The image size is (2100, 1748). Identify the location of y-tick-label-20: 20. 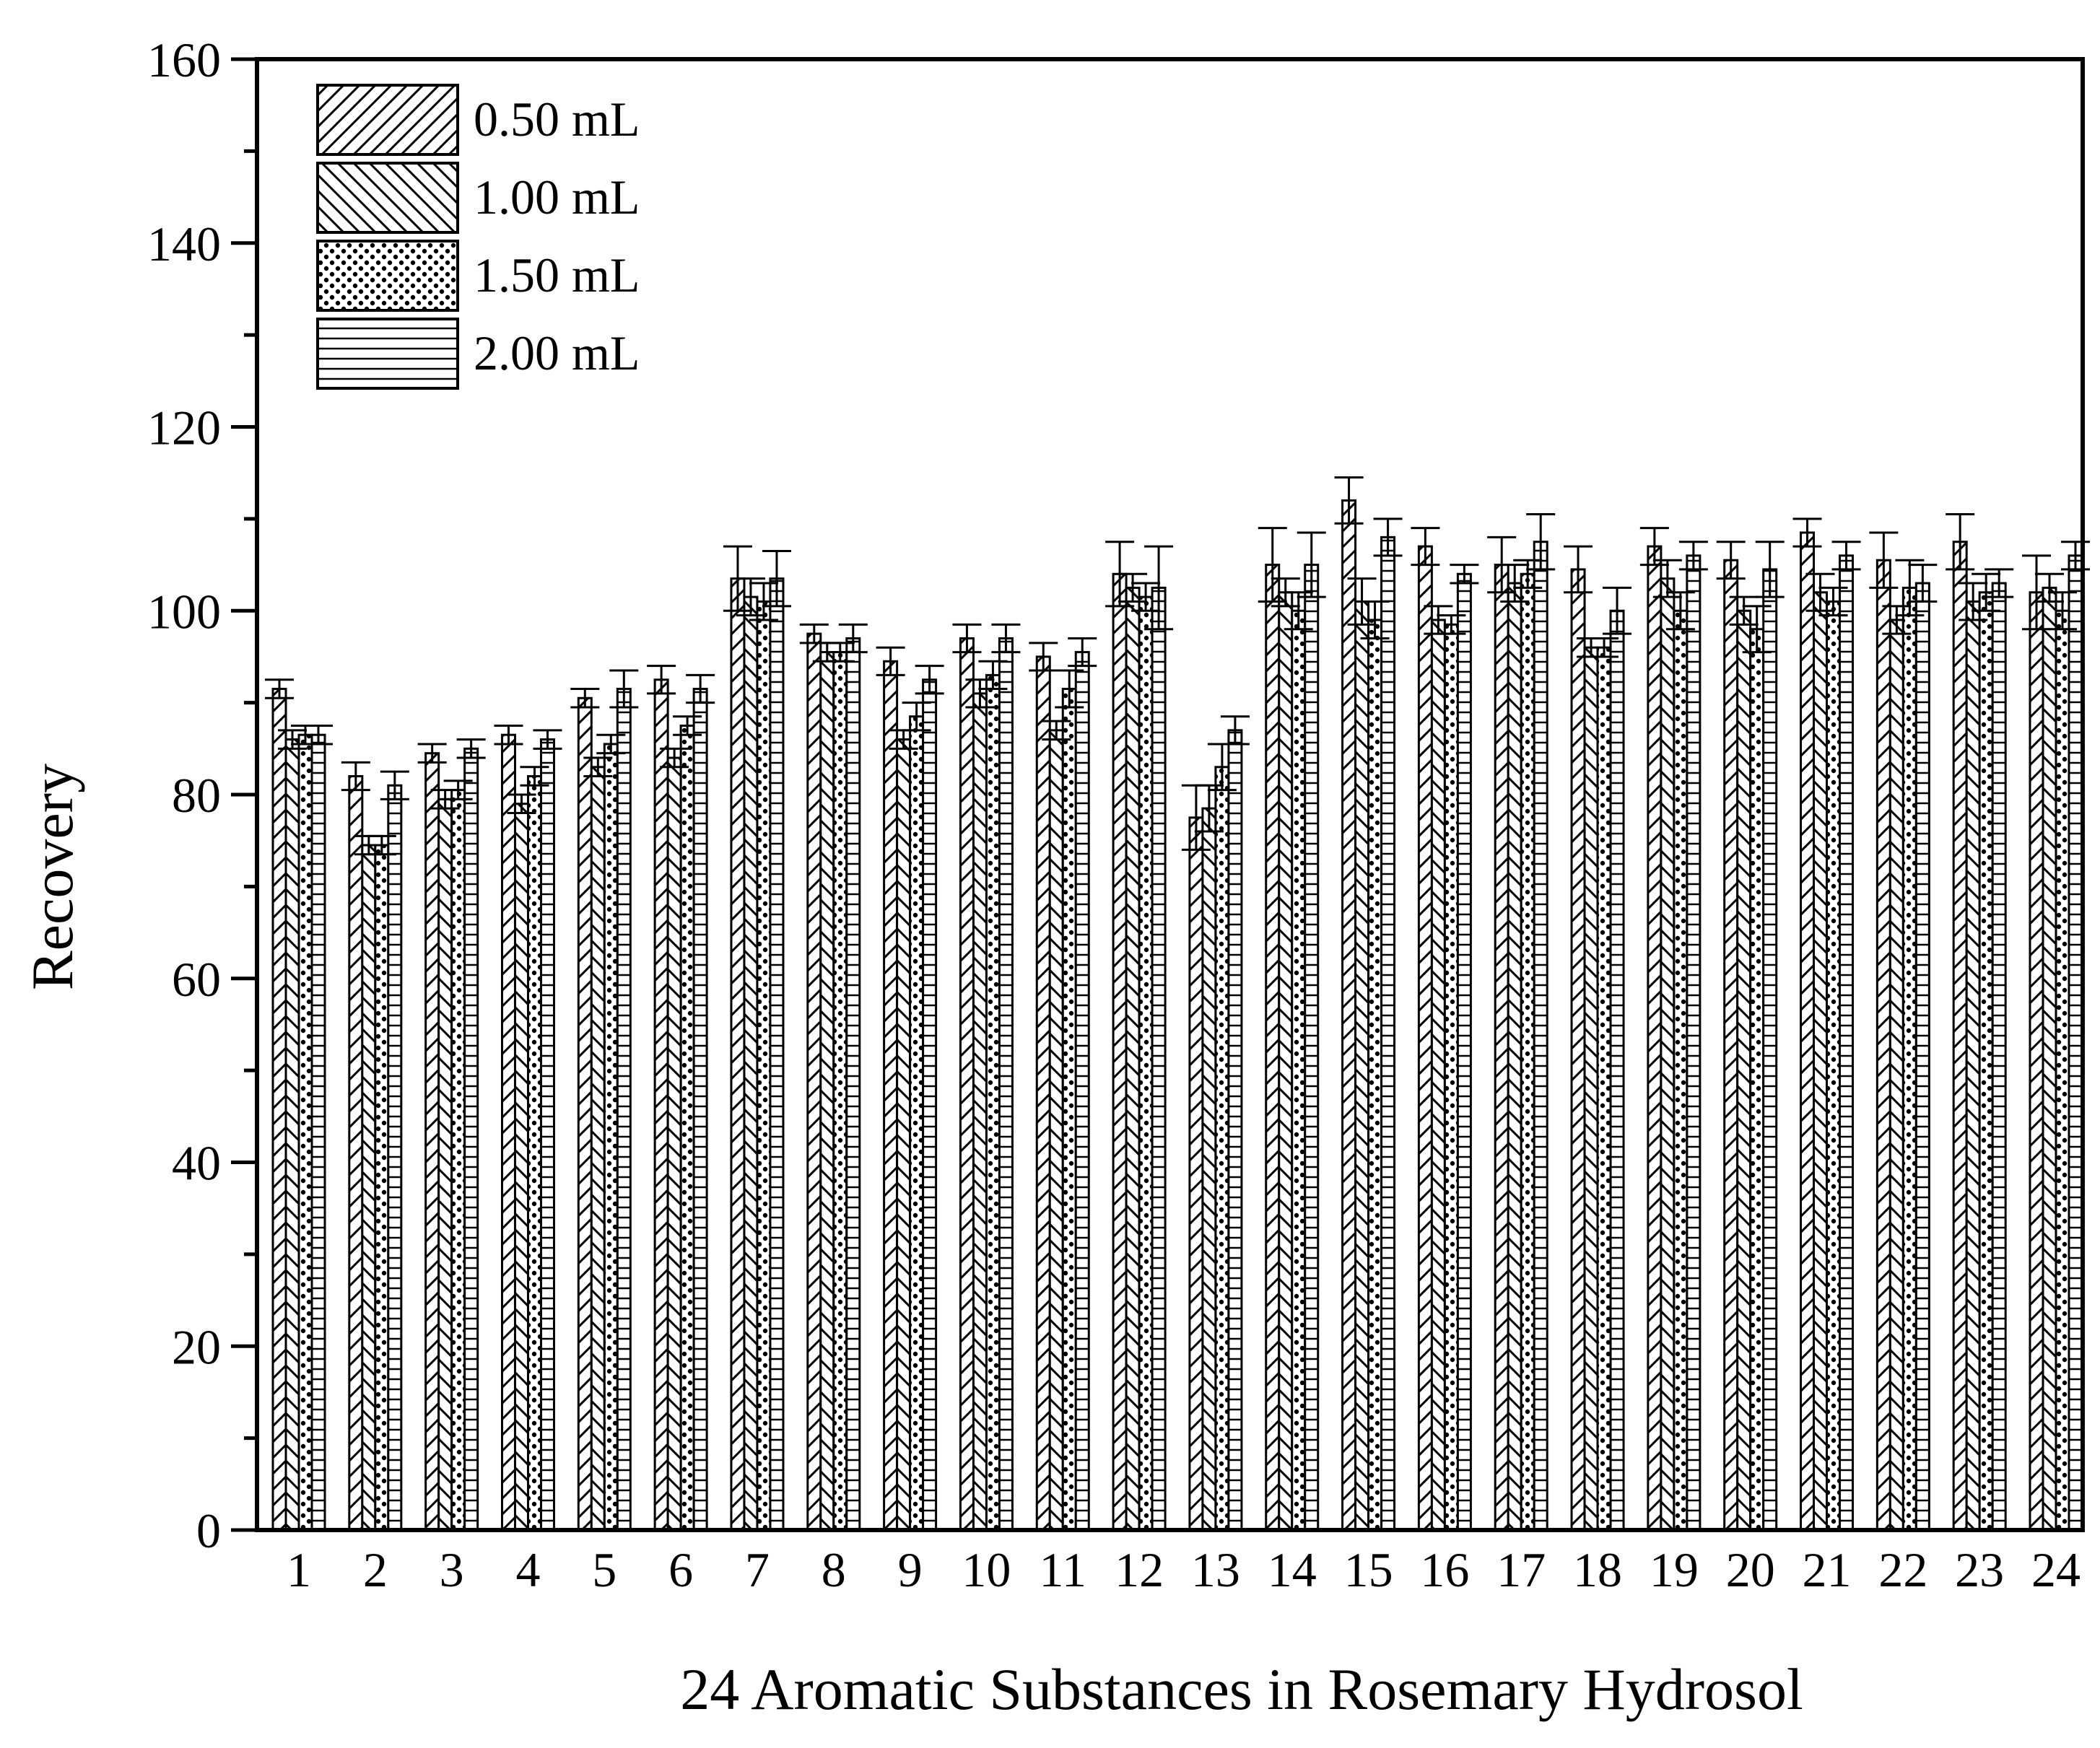
(196, 1346).